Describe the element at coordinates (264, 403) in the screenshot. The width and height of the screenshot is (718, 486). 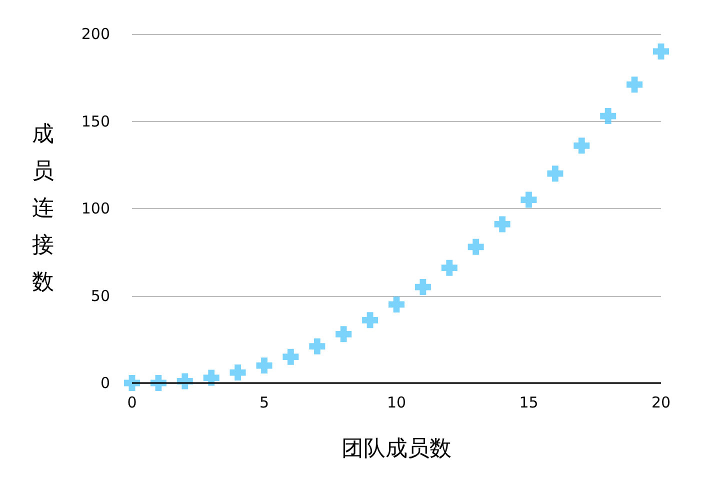
I see `x-tick-label: 5` at that location.